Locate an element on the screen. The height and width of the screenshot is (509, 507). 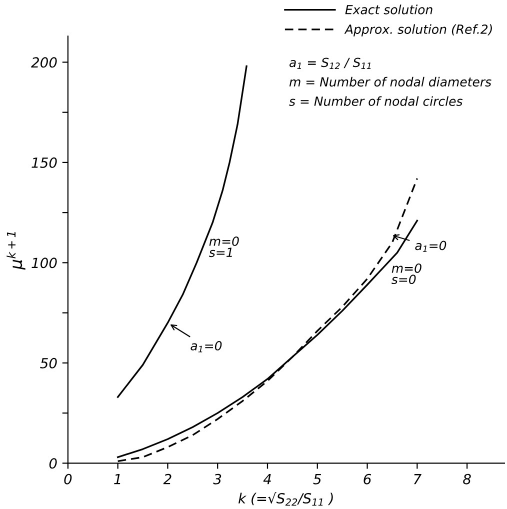
x-tick-label: 6 is located at coordinates (368, 479).